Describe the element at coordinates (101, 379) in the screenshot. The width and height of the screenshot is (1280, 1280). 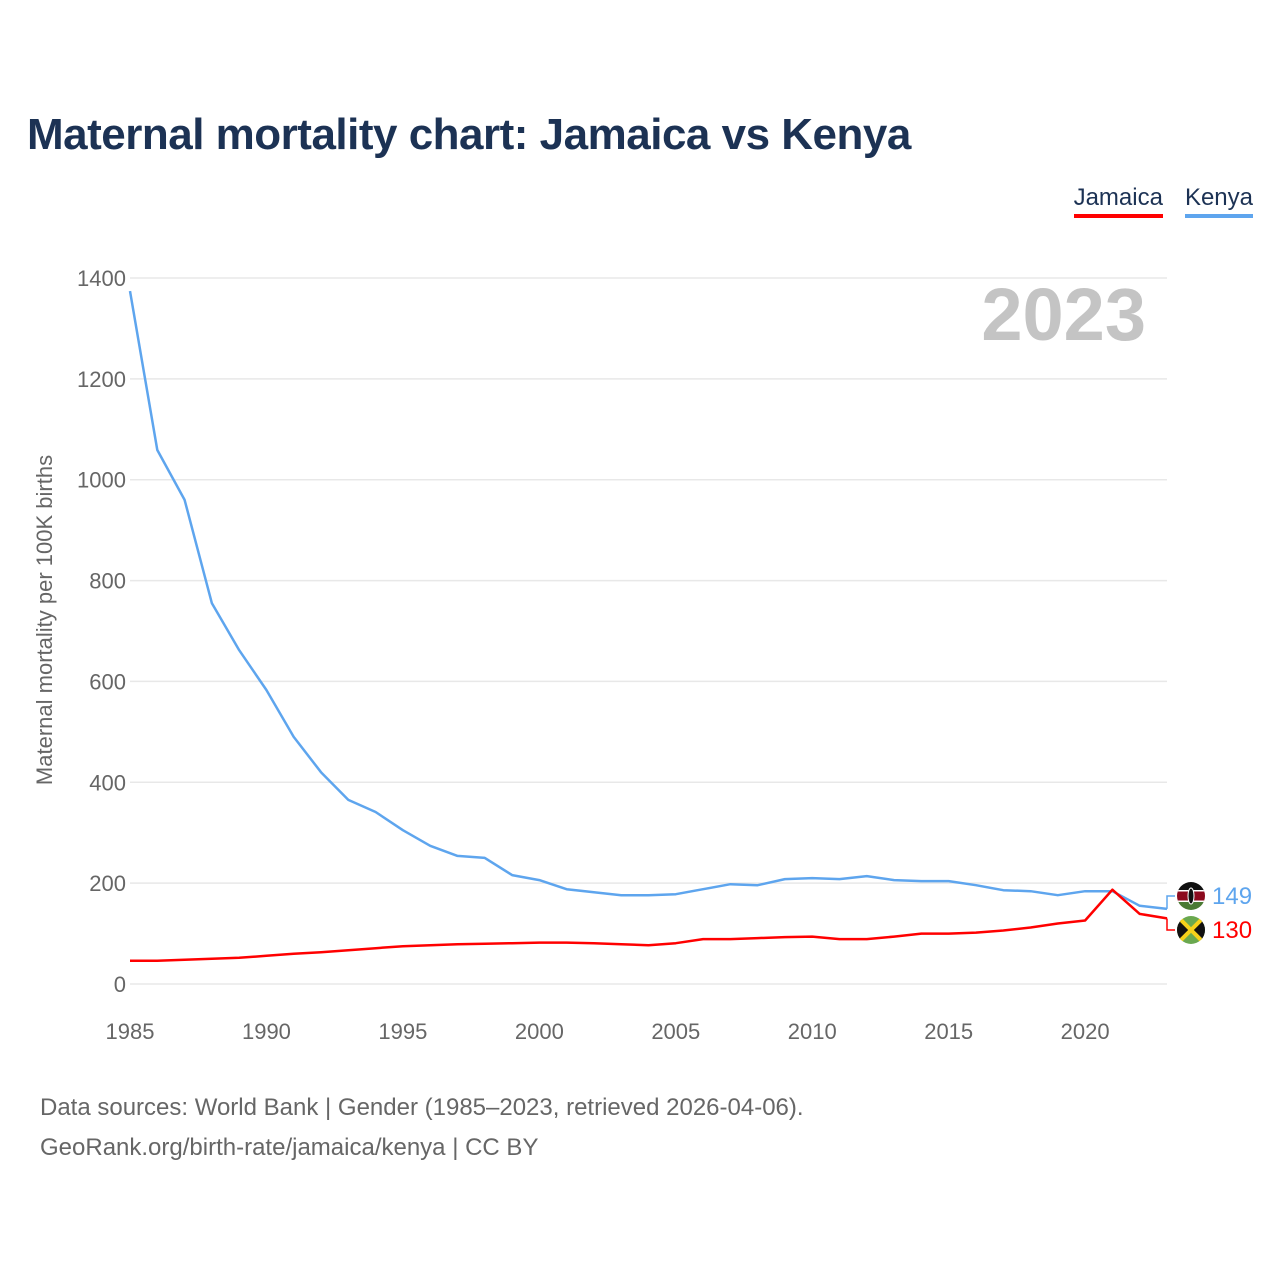
I see `y-tick-label: 1200` at that location.